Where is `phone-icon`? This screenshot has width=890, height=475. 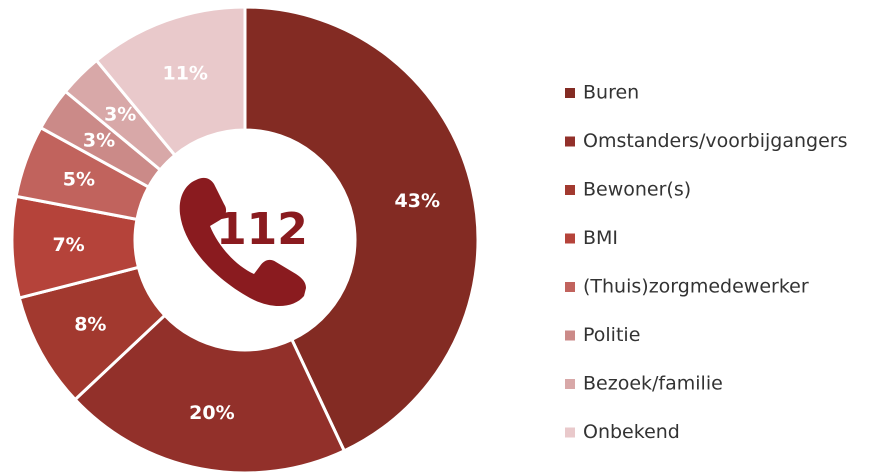
phone-icon is located at coordinates (242, 242).